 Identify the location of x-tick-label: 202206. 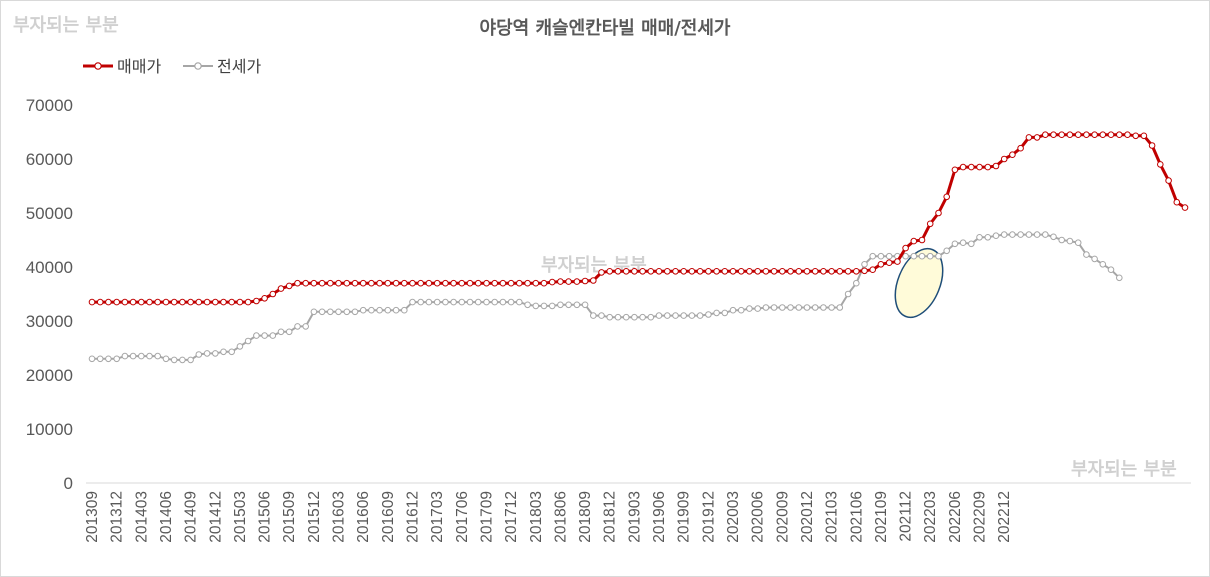
(955, 517).